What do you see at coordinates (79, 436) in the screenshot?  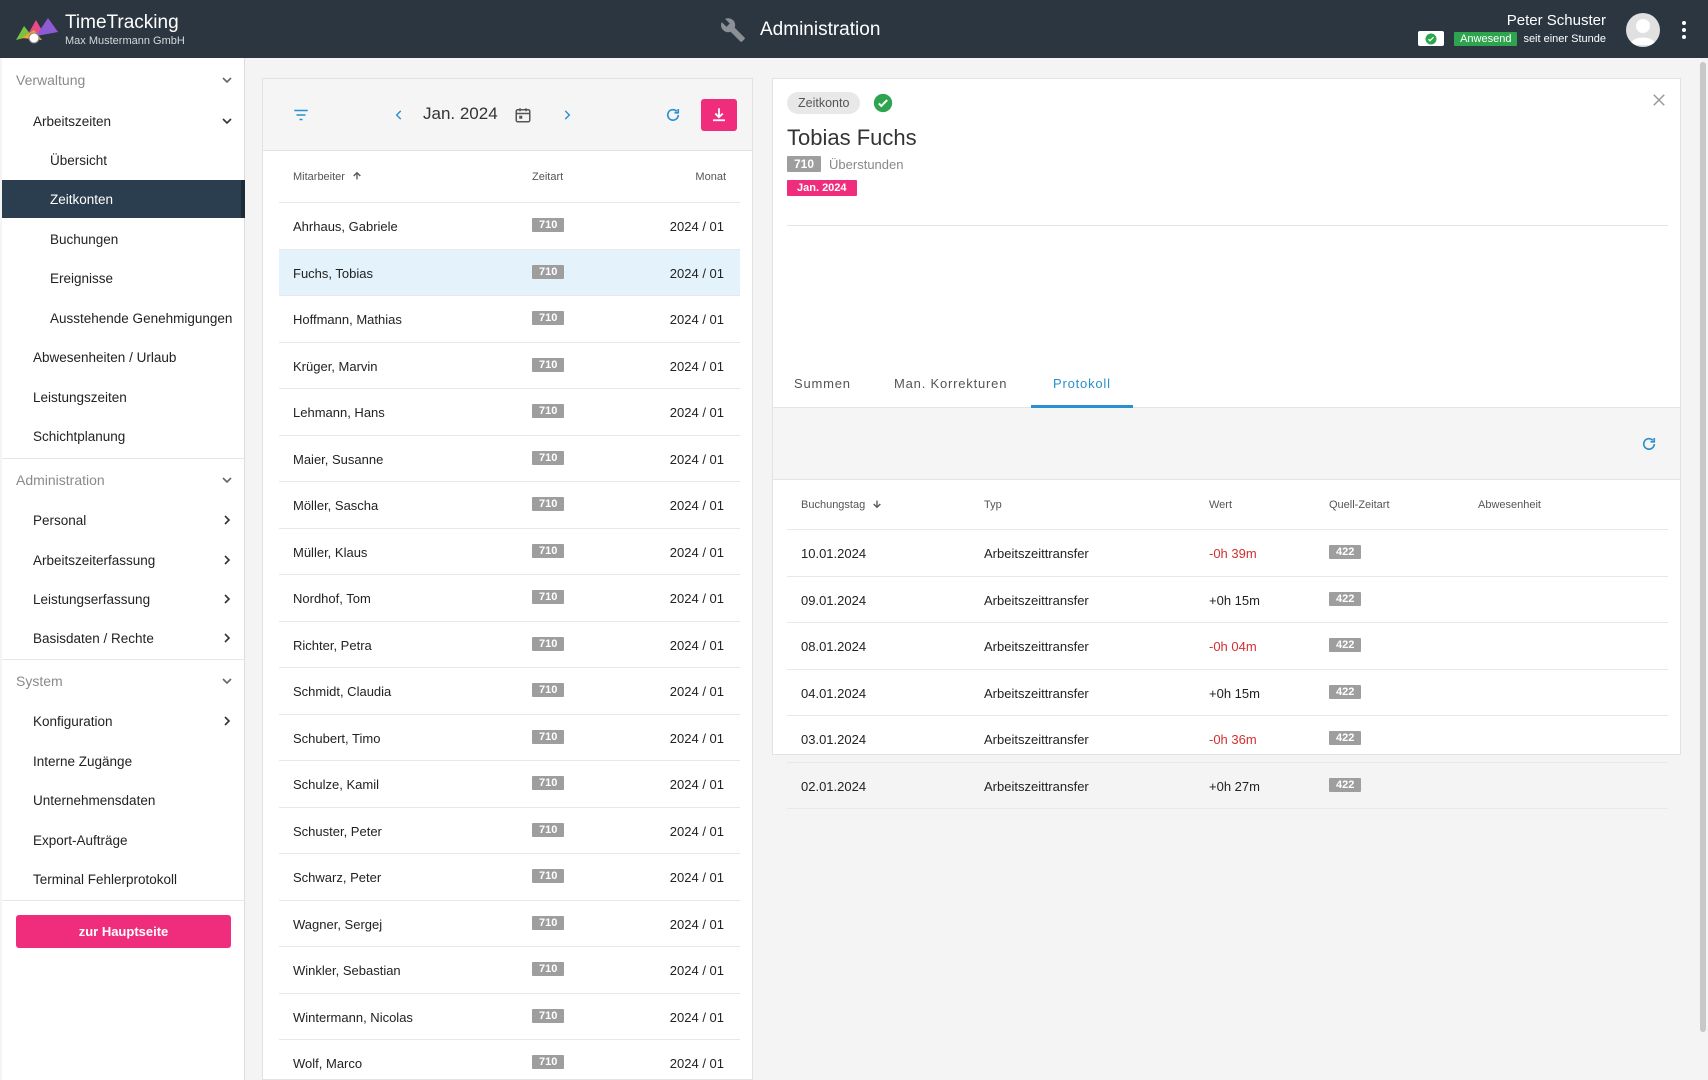 I see `sidebar-item-label: Schichtplanung` at bounding box center [79, 436].